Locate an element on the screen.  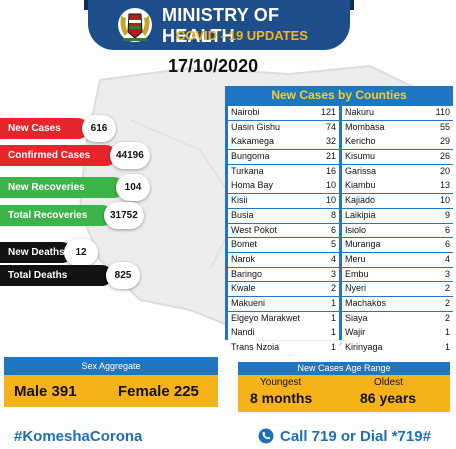
county-name: Busia is located at coordinates (242, 214).